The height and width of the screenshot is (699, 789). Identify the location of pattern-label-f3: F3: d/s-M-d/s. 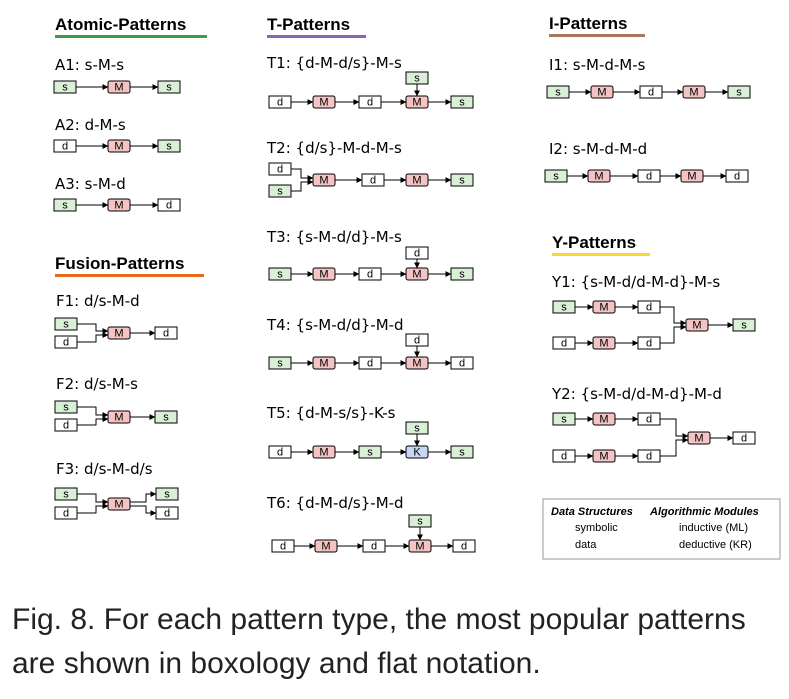
(104, 469).